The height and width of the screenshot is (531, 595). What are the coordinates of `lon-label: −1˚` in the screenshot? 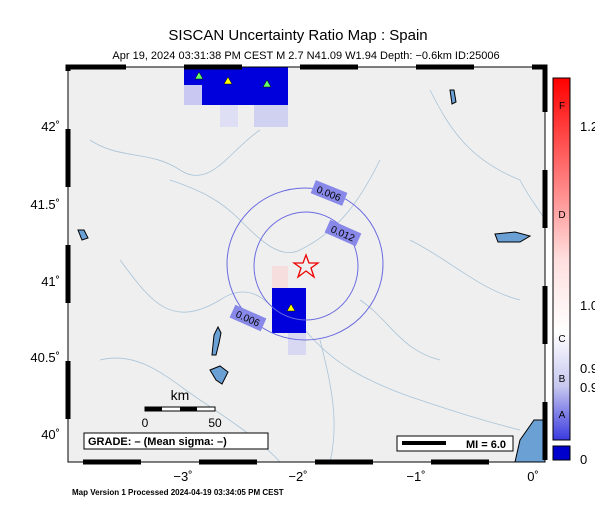 It's located at (415, 476).